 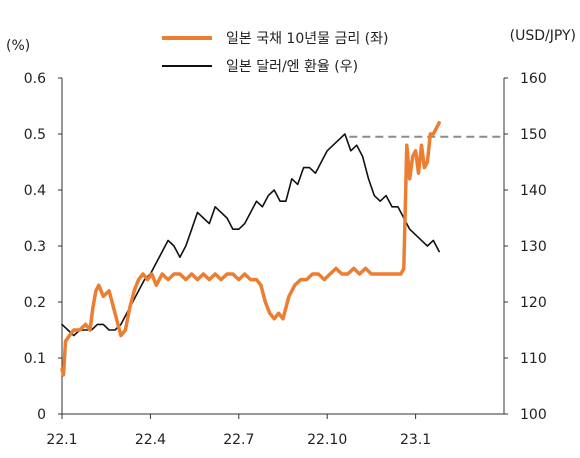 I want to click on right-tick-label: 110, so click(x=533, y=359).